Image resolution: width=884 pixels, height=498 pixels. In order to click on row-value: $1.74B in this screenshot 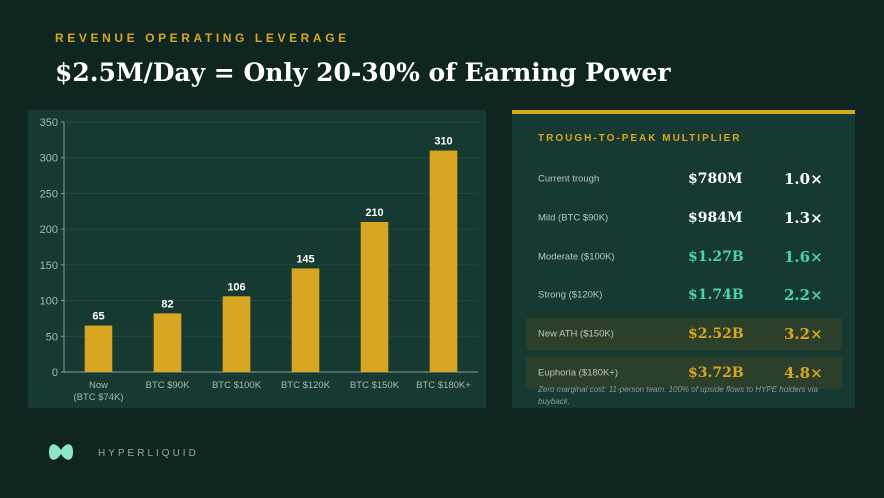, I will do `click(716, 295)`.